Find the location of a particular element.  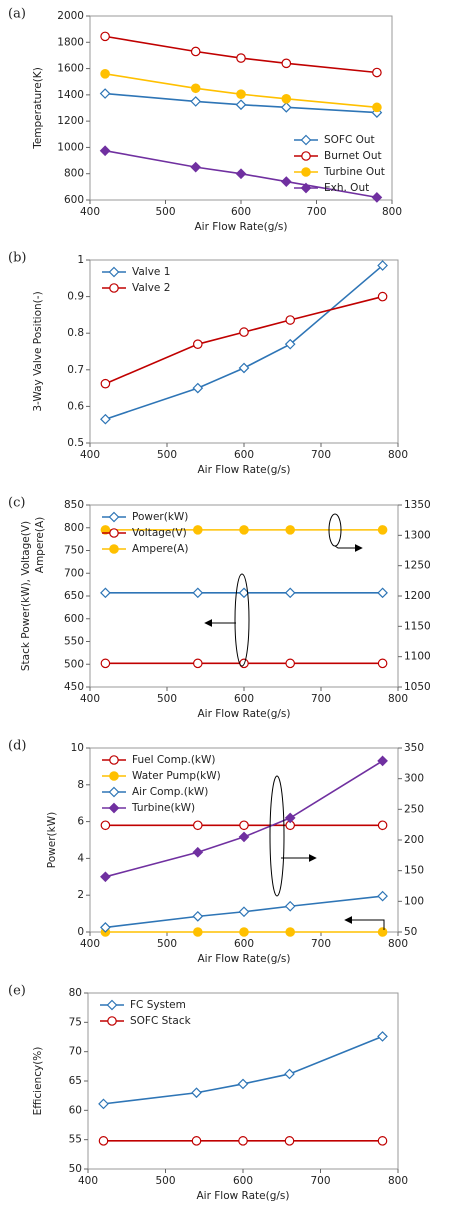

y-tick-label: 0.7 is located at coordinates (75, 370).